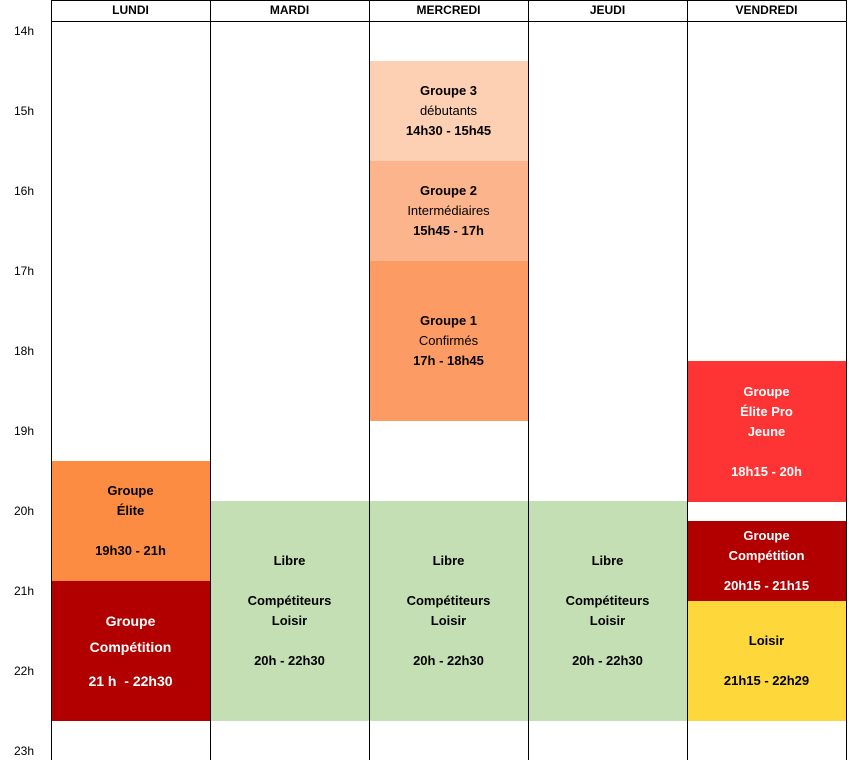  I want to click on event-title: Groupe 2, so click(448, 190).